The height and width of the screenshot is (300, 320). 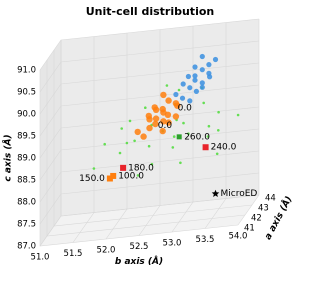 What do you see at coordinates (26, 181) in the screenshot?
I see `y-tick-label: 88.5` at bounding box center [26, 181].